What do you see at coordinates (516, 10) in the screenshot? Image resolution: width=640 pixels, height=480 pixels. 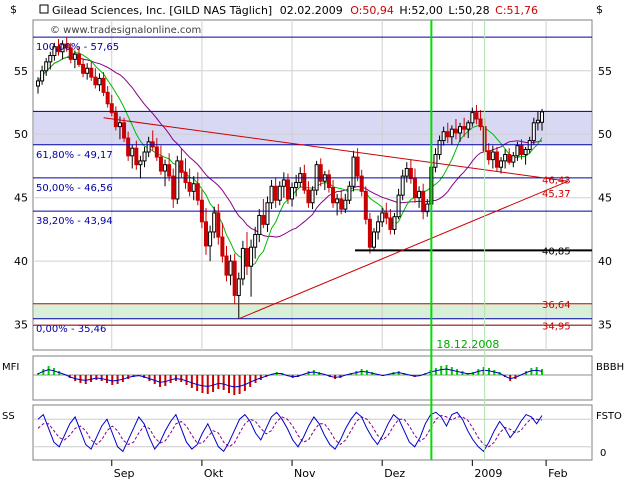 I see `quote-close: C:51,76` at bounding box center [516, 10].